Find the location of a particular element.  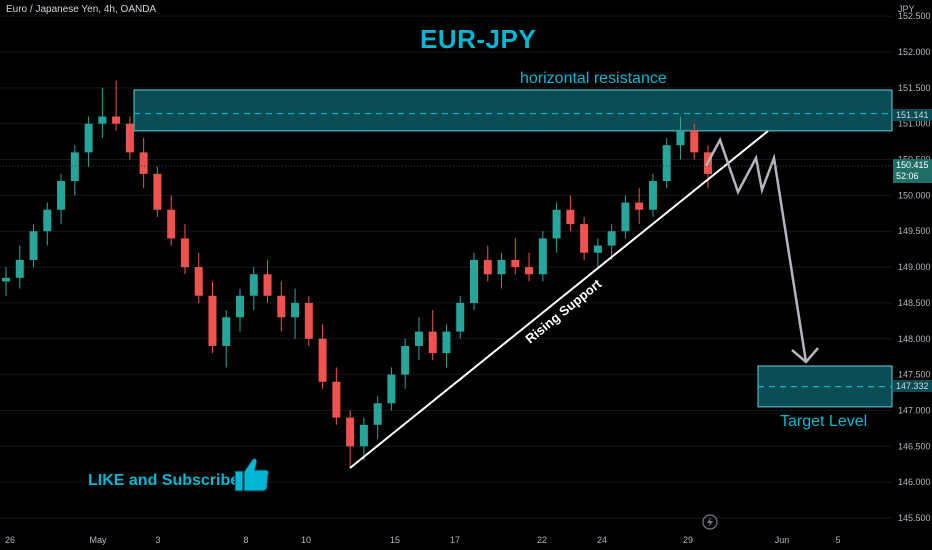

x-tick-label: 15 is located at coordinates (395, 540).